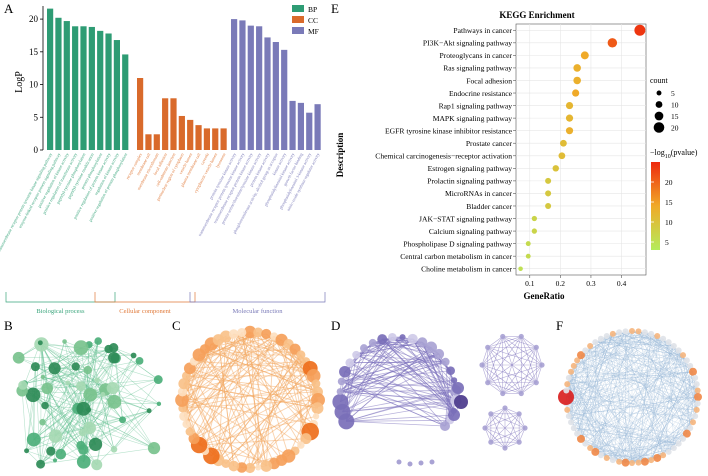  What do you see at coordinates (335, 325) in the screenshot?
I see `panel-label-d: D` at bounding box center [335, 325].